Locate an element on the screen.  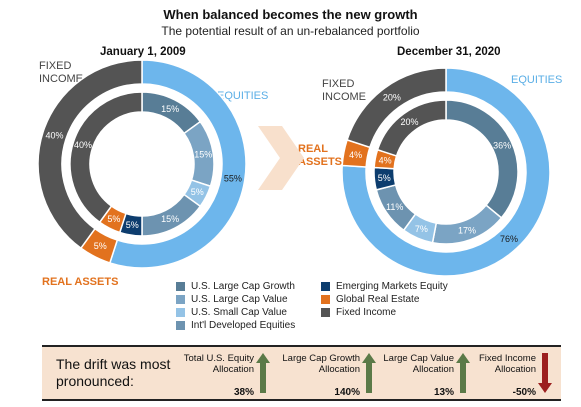
metric-value: 140% is located at coordinates (347, 392).